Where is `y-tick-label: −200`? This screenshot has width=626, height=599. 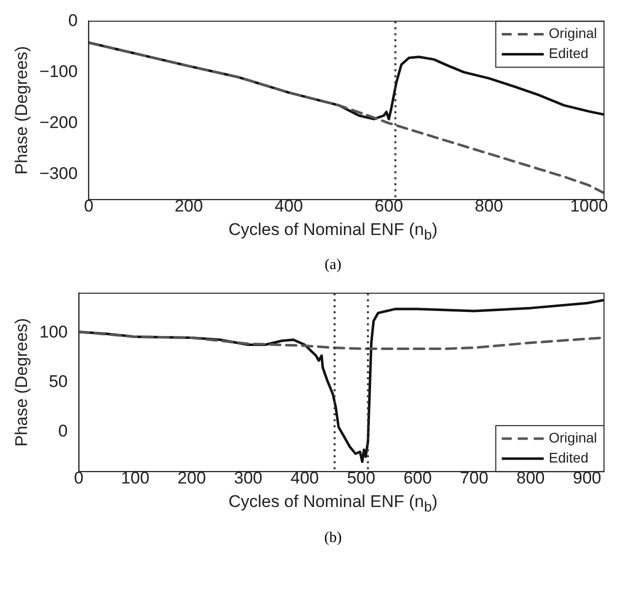
y-tick-label: −200 is located at coordinates (58, 122).